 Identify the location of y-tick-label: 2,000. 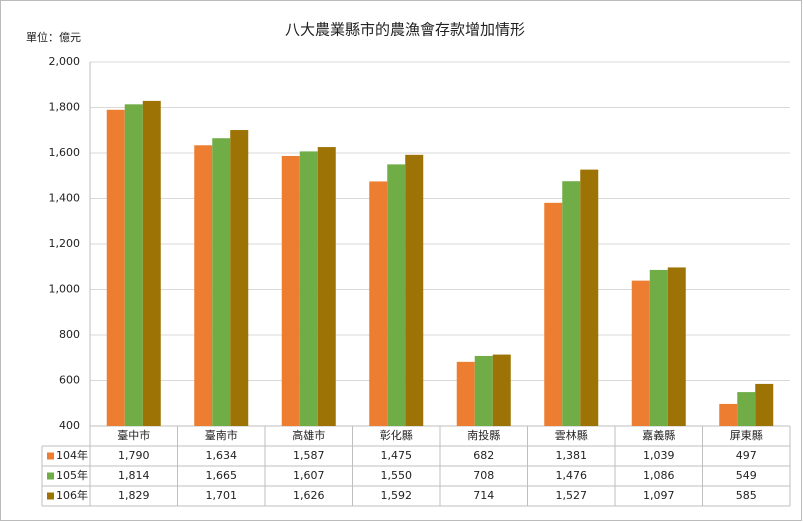
(65, 61).